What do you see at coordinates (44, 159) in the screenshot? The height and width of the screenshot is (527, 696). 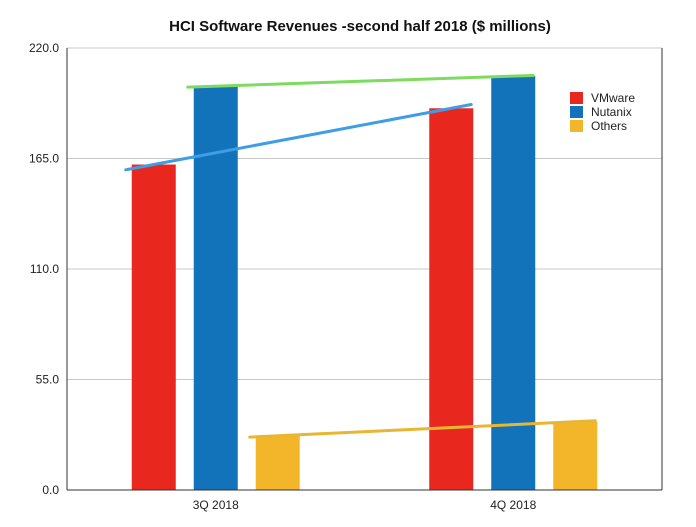 I see `y-tick-label: 165.0` at bounding box center [44, 159].